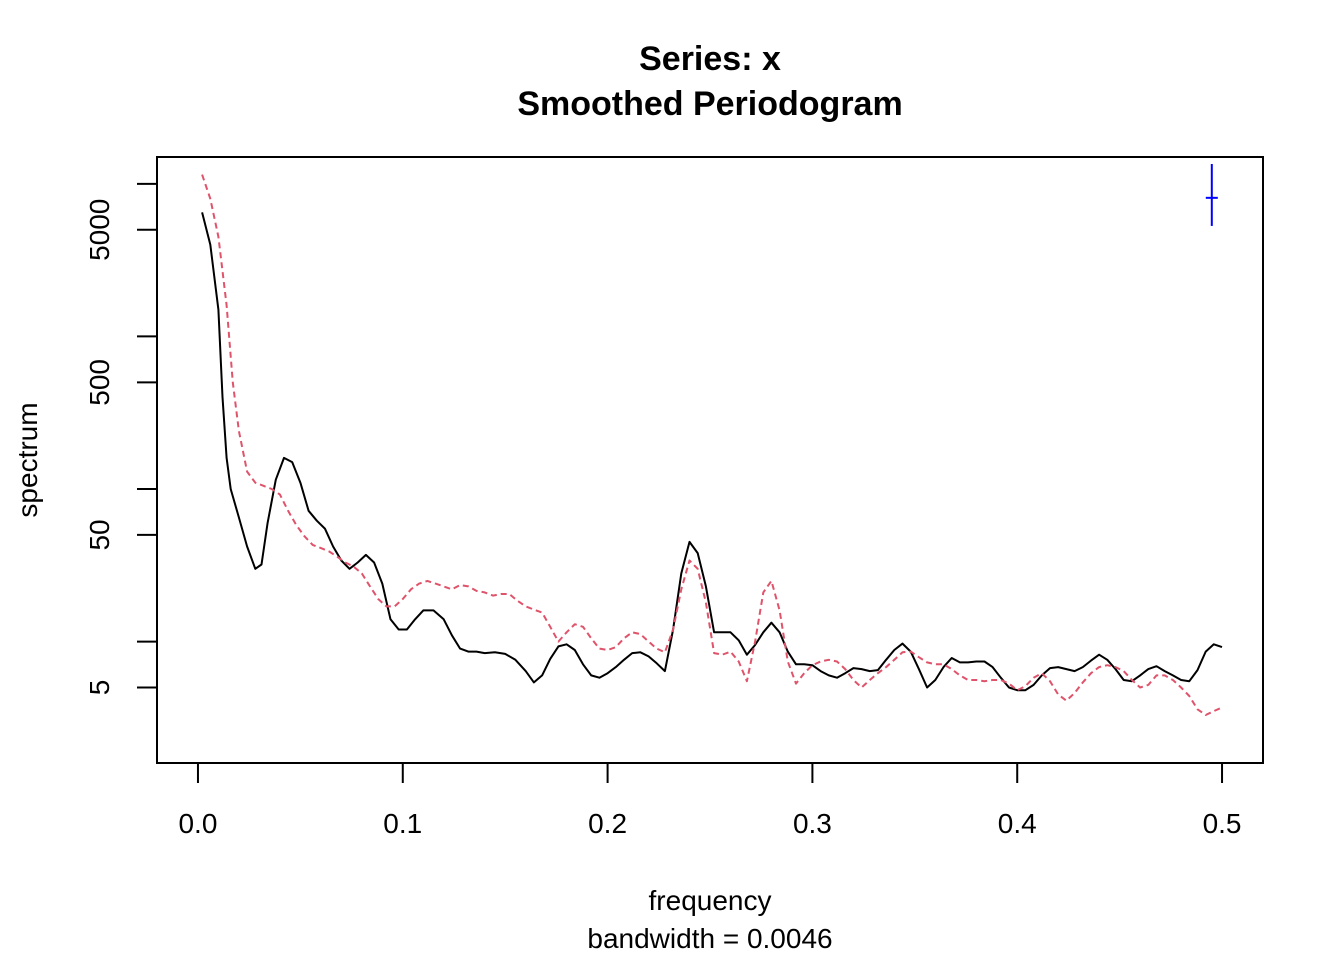  I want to click on x-axis: 0.0 0.1 0.2 0.3 0.4 0.5, so click(710, 800).